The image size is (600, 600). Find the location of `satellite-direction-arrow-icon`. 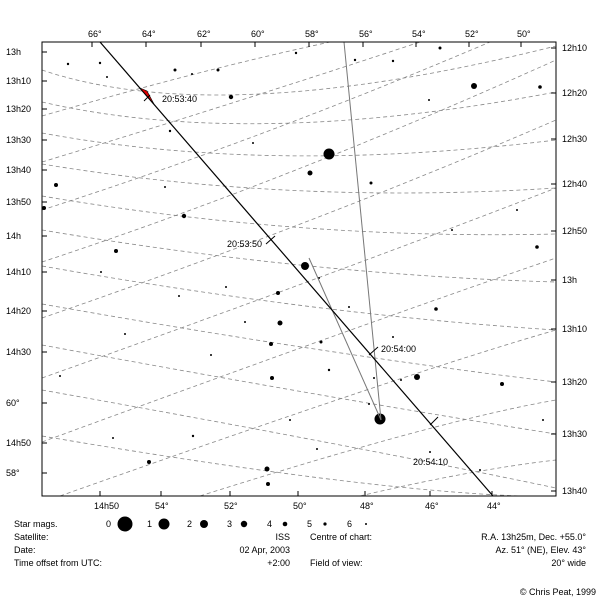

satellite-direction-arrow-icon is located at coordinates (147, 96).